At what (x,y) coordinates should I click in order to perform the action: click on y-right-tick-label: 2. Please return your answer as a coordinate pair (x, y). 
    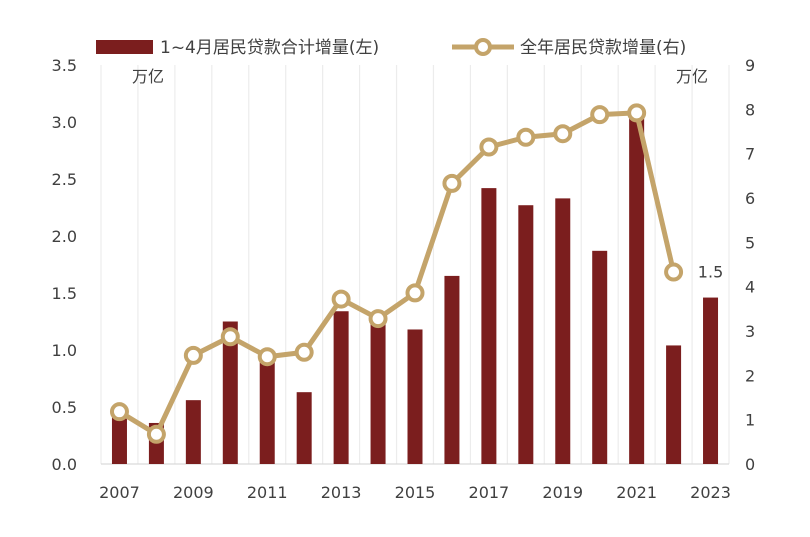
    Looking at the image, I should click on (750, 375).